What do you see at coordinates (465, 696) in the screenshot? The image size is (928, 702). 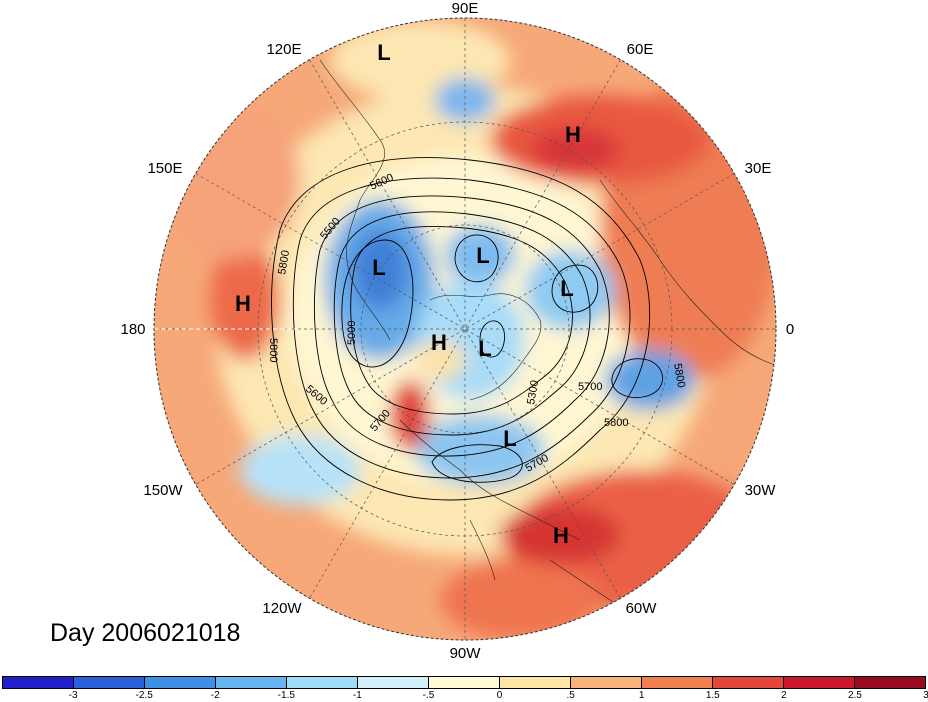 I see `colorbar-ticks: -3 -2.5 -2 -1.5 -1 -.5 0 .5 1 1.5 2 2.5 3` at bounding box center [465, 696].